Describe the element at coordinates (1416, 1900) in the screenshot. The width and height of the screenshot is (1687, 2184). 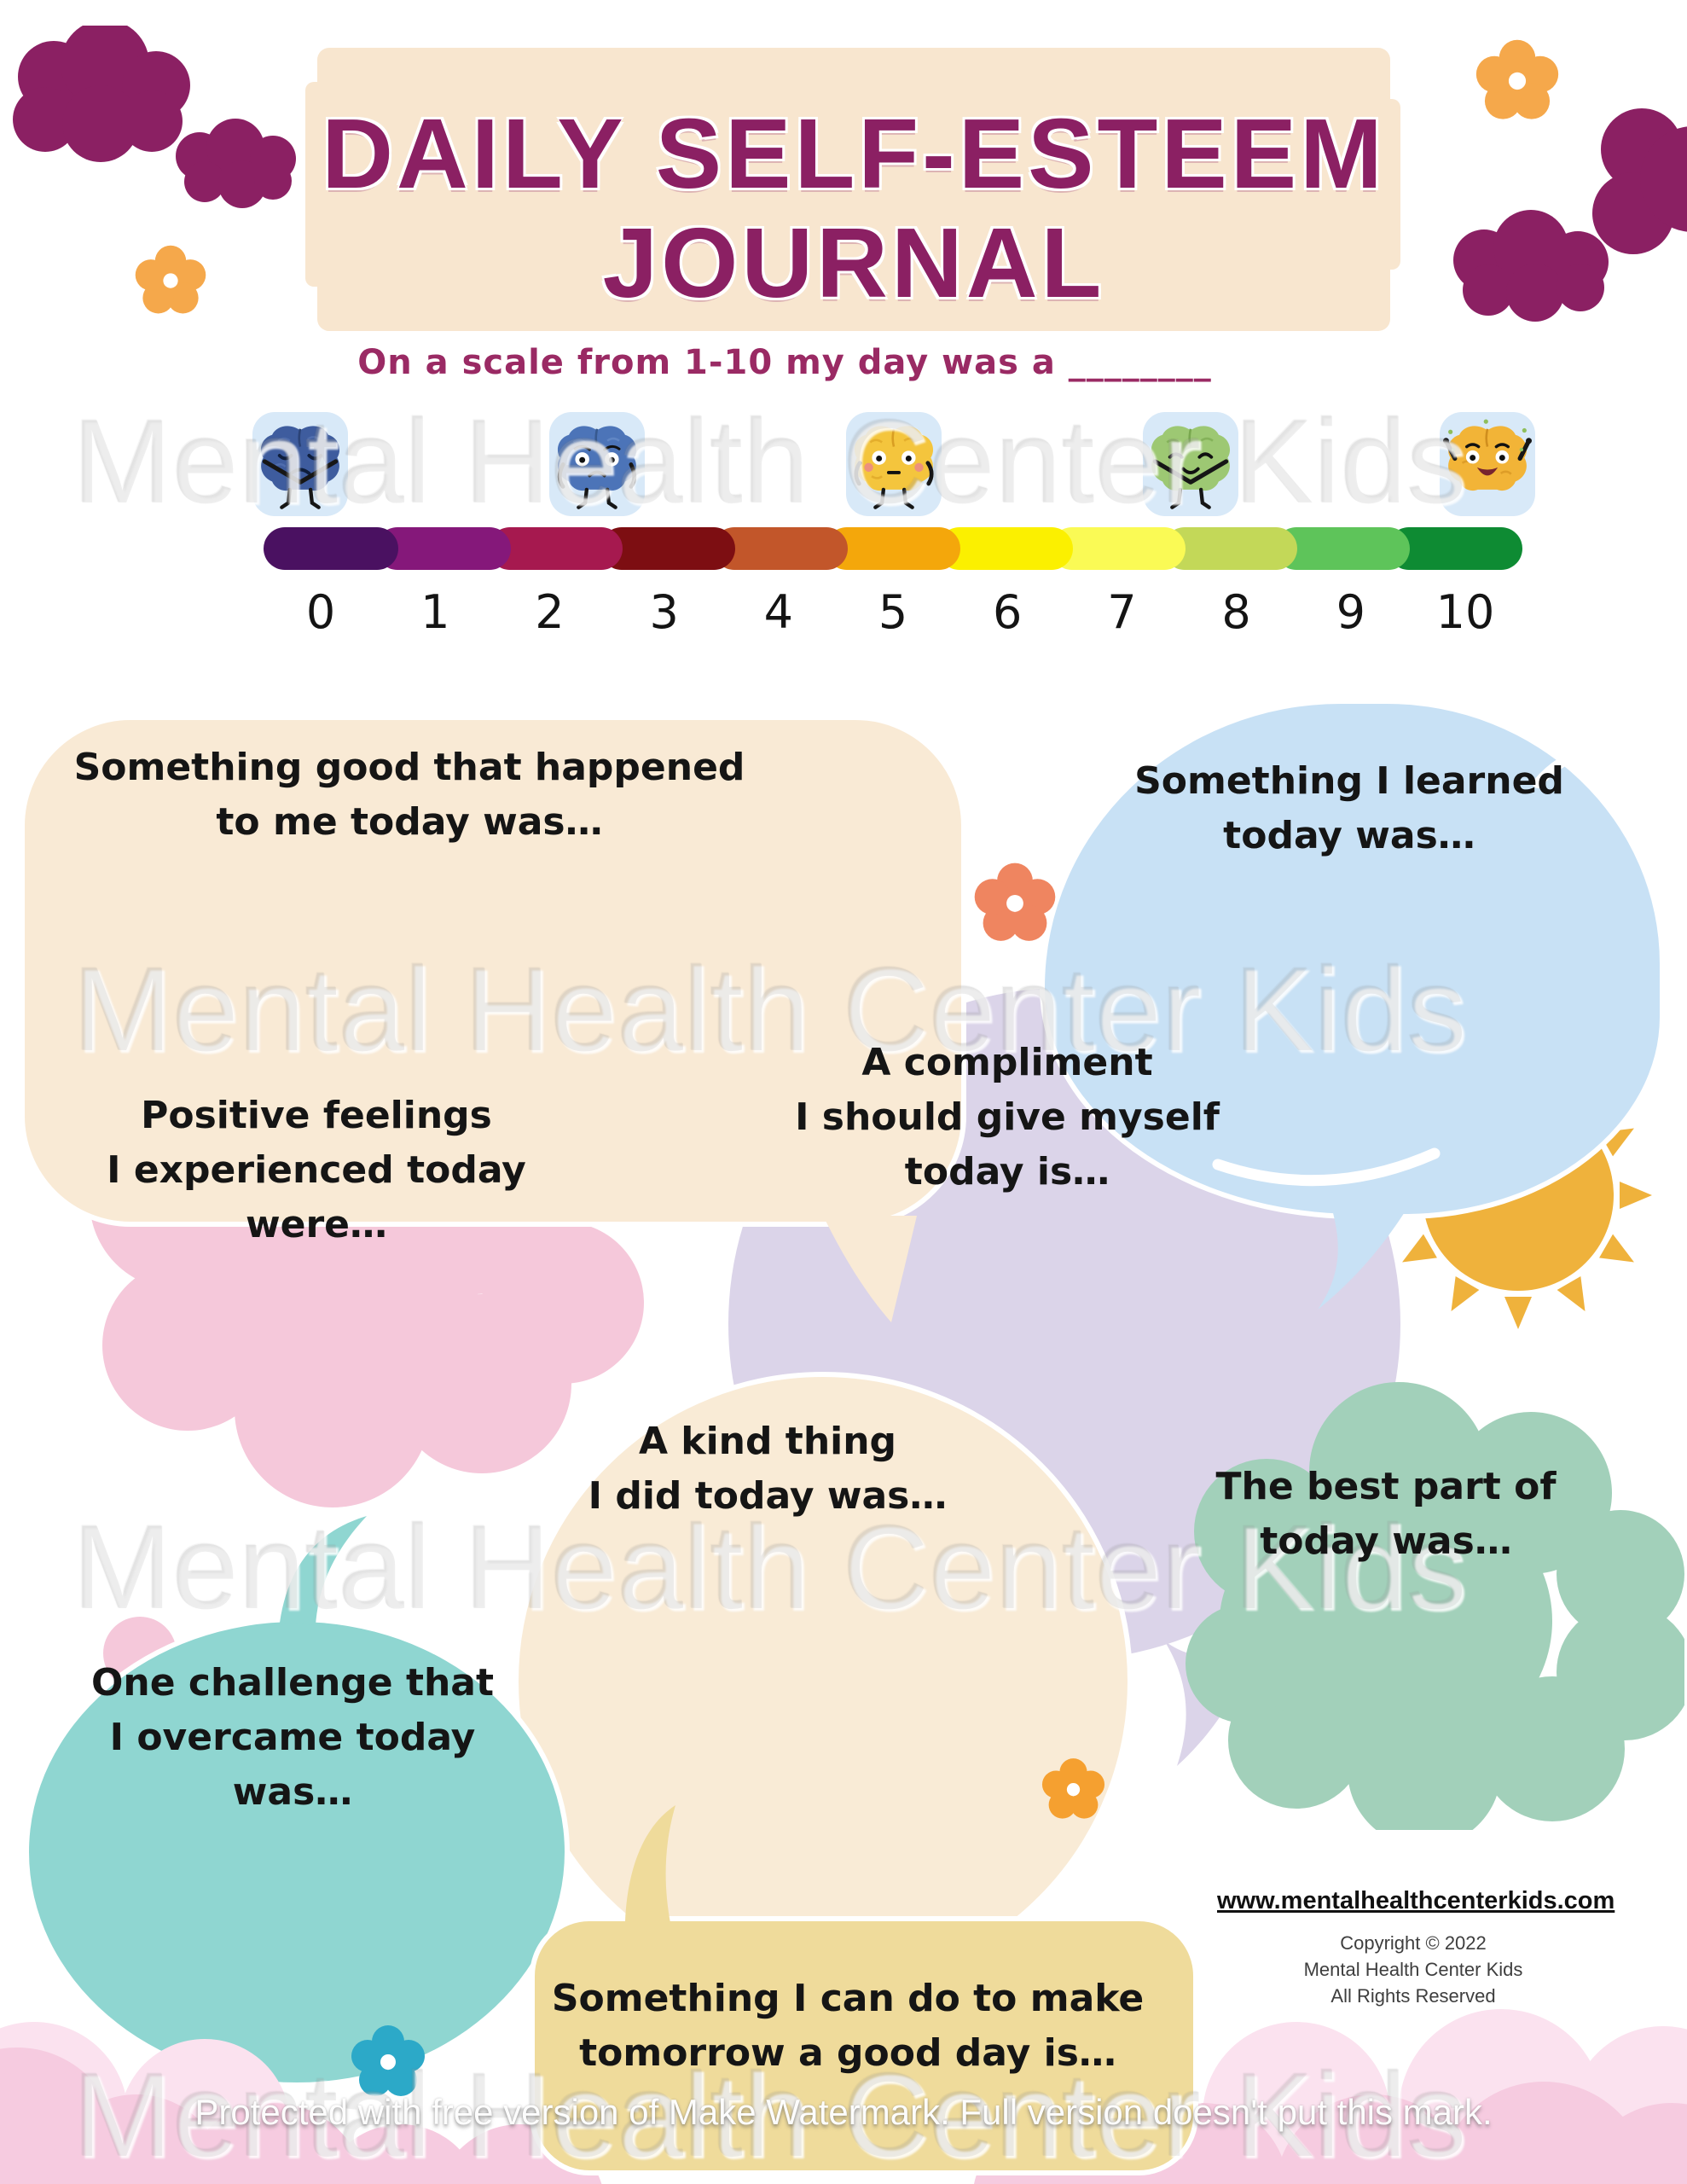
I see `website-link: www.mentalhealthcenterkids.com` at that location.